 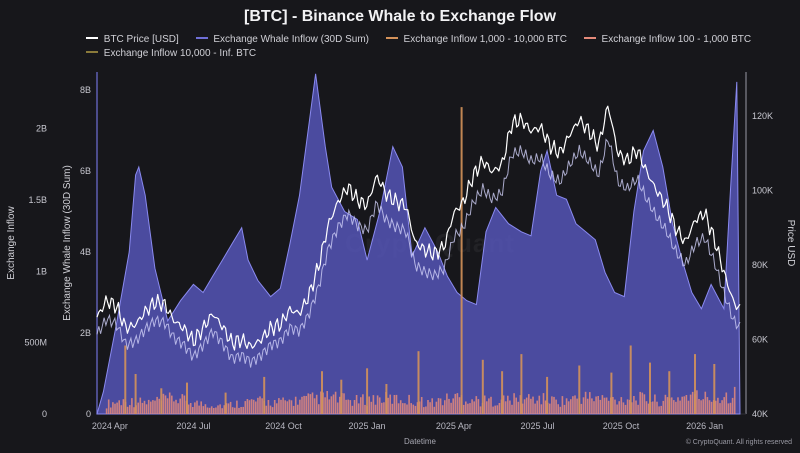 I want to click on x-tick-label: 2024 Jul, so click(x=193, y=426).